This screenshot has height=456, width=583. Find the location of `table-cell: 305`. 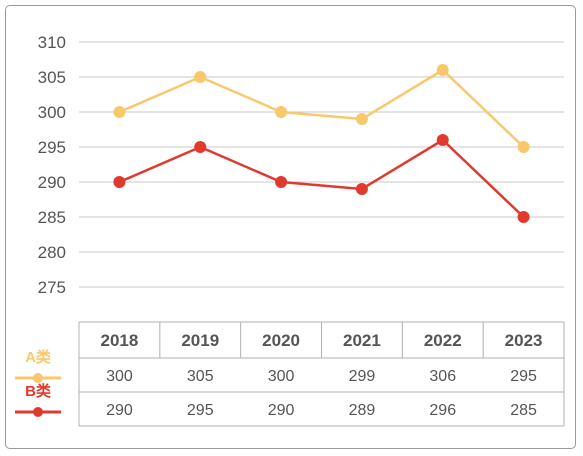

table-cell: 305 is located at coordinates (200, 376).